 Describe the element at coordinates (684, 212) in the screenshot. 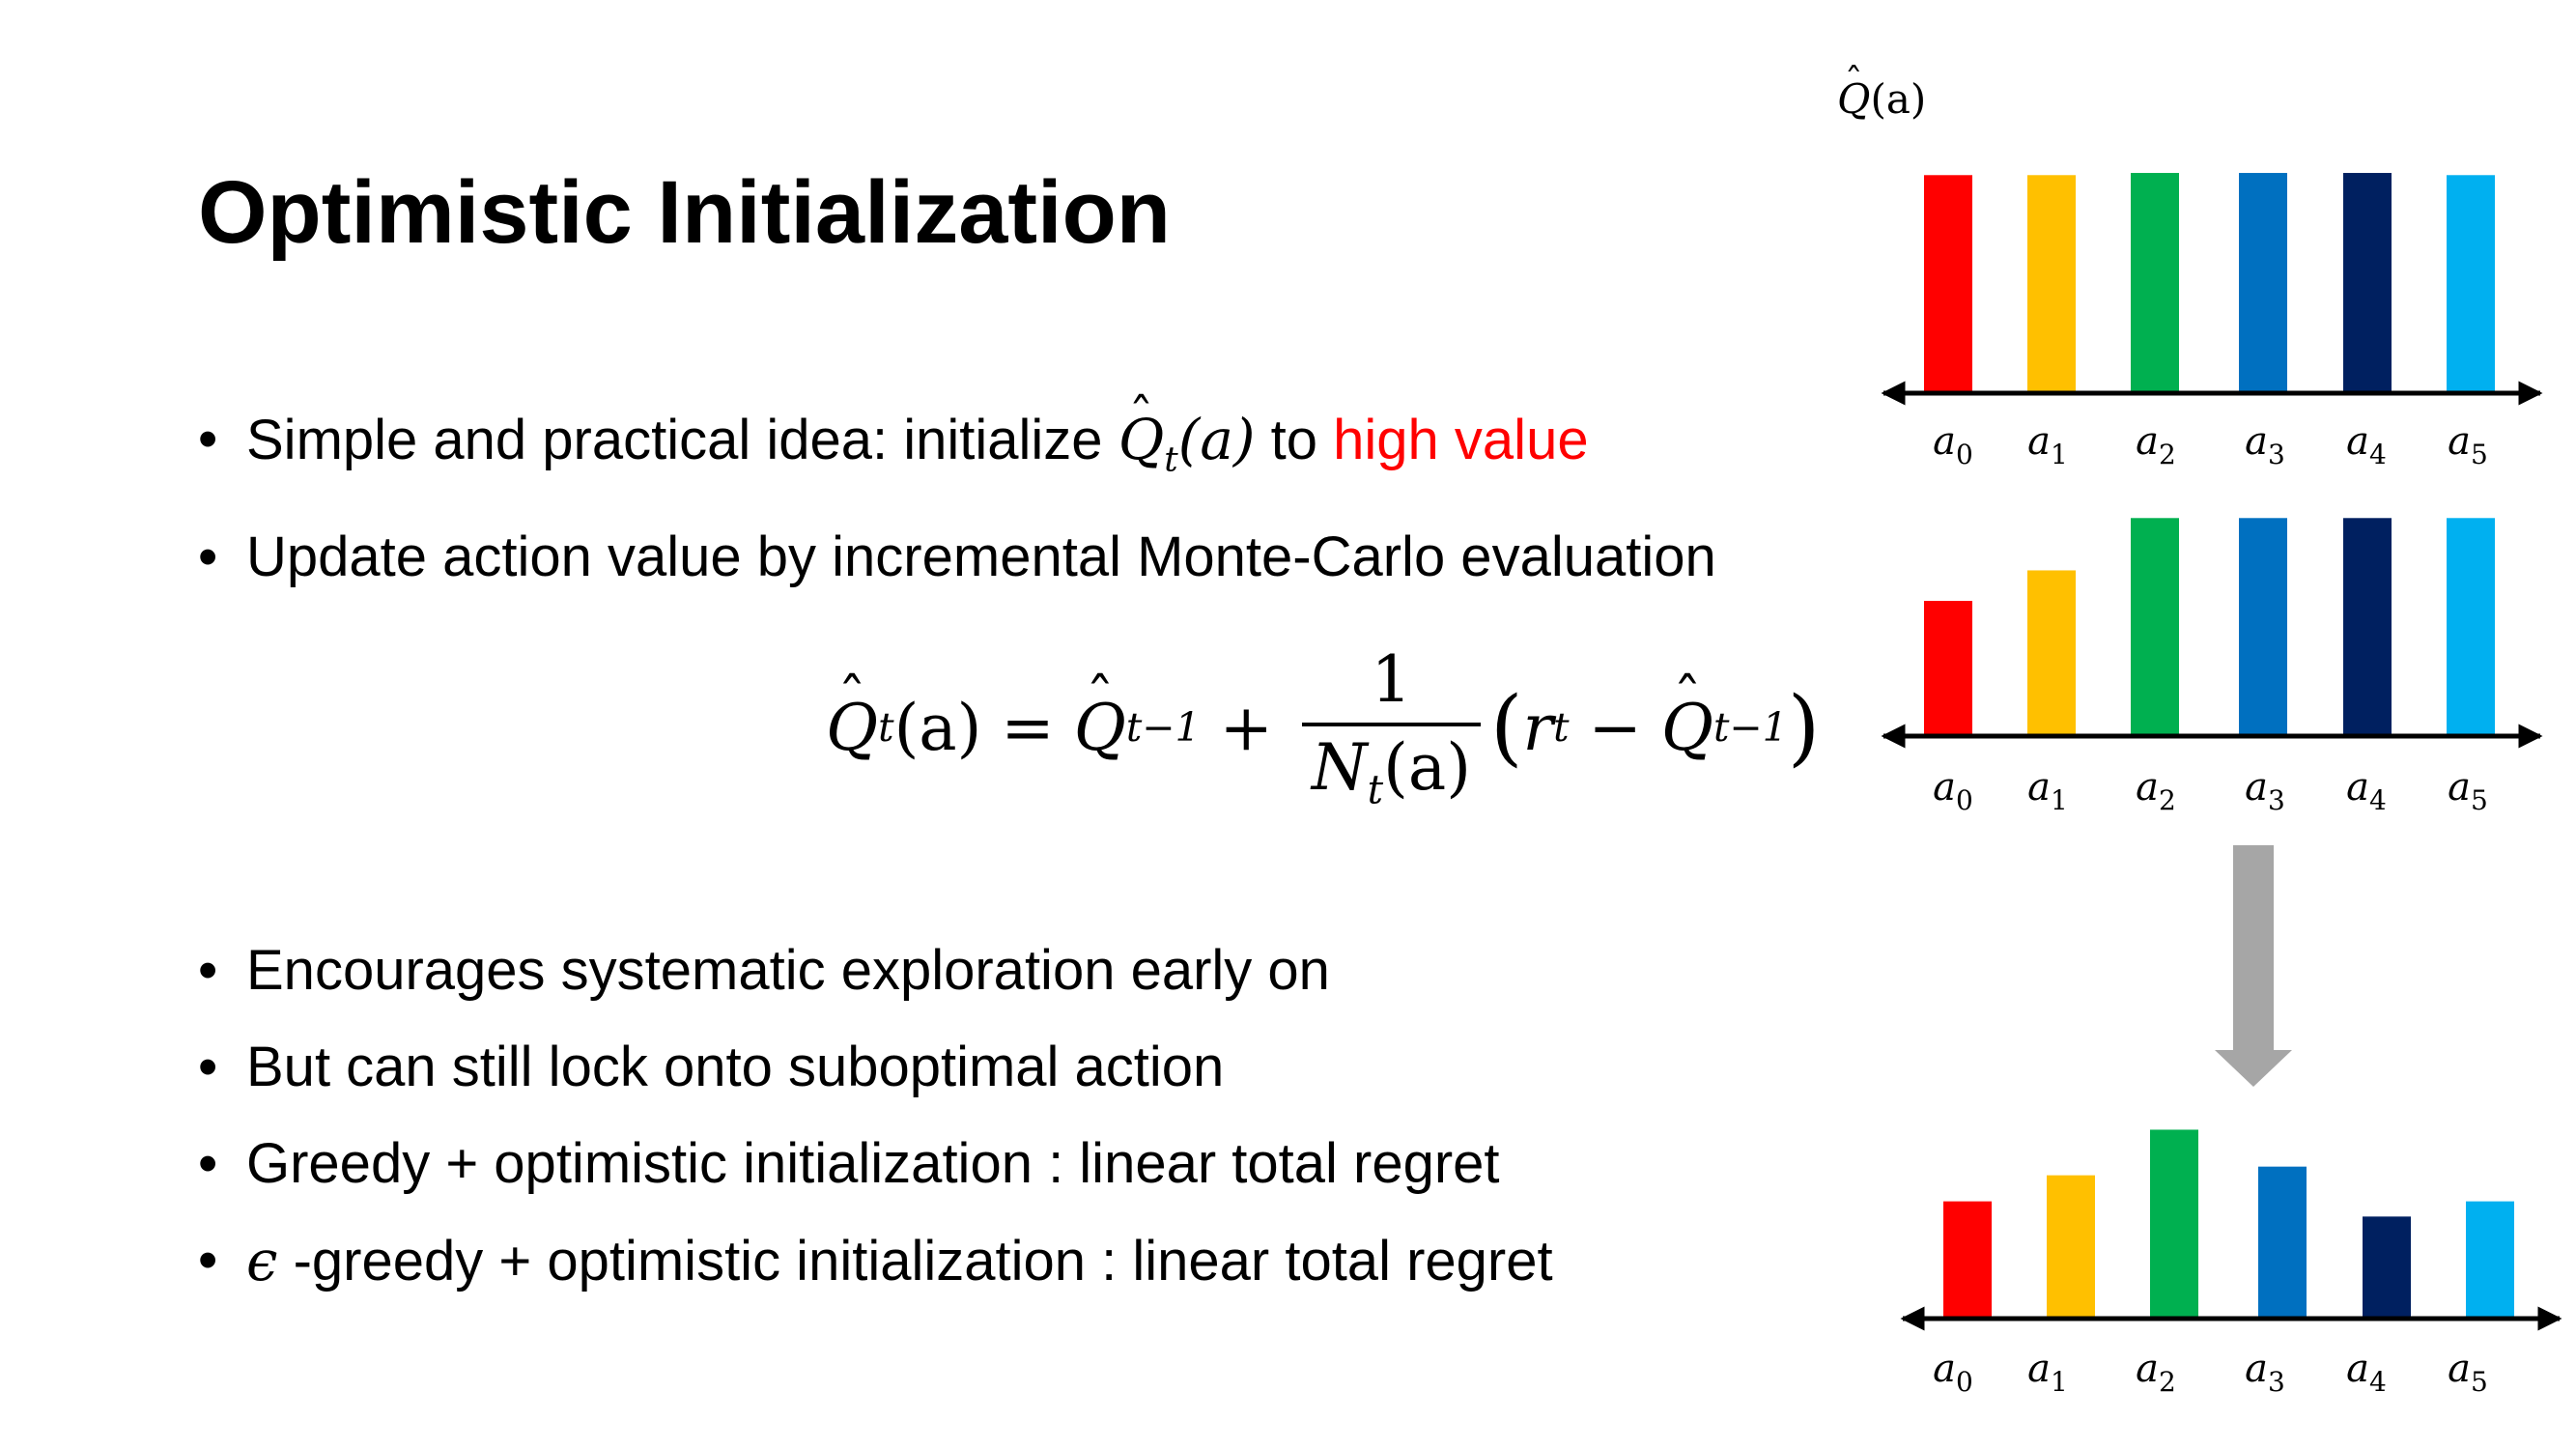

I see `slide-title: Optimistic Initialization` at that location.